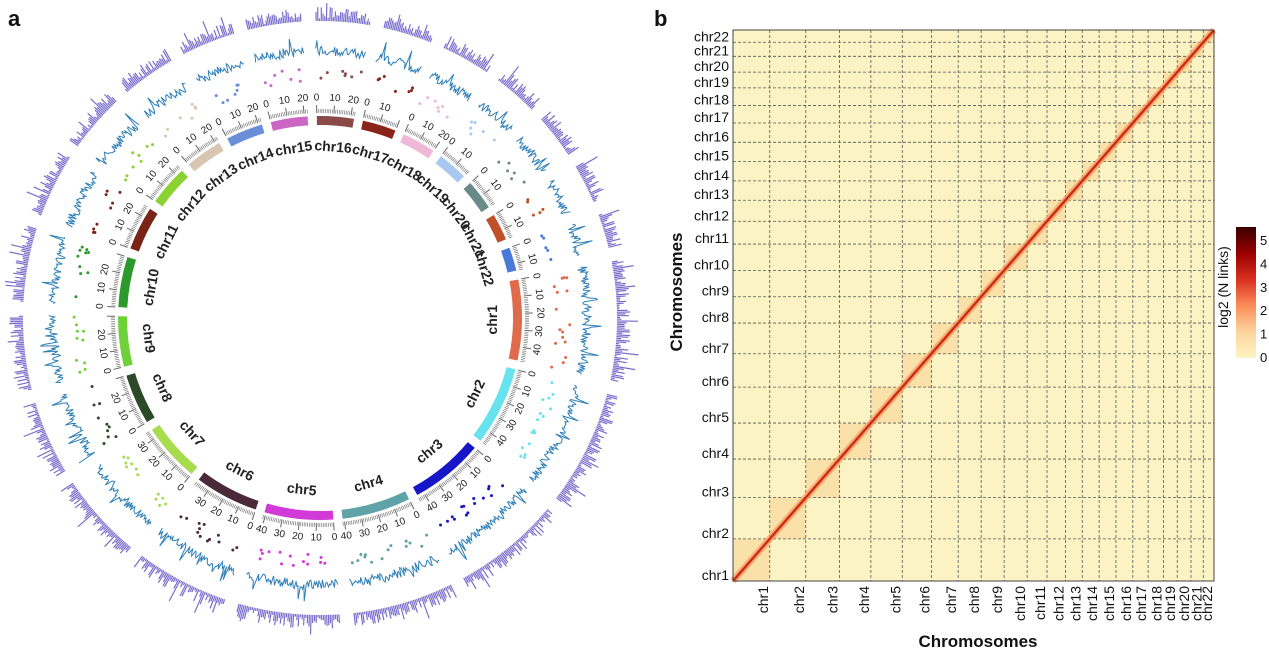  I want to click on tick-label-chr9: 20, so click(101, 335).